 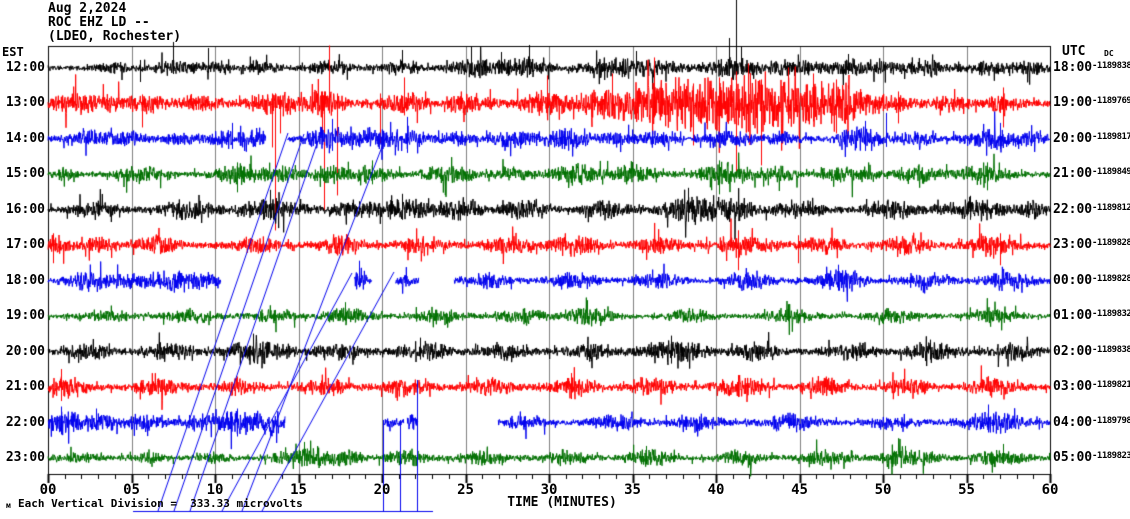 I want to click on utc-label: 02:00, so click(x=1073, y=351).